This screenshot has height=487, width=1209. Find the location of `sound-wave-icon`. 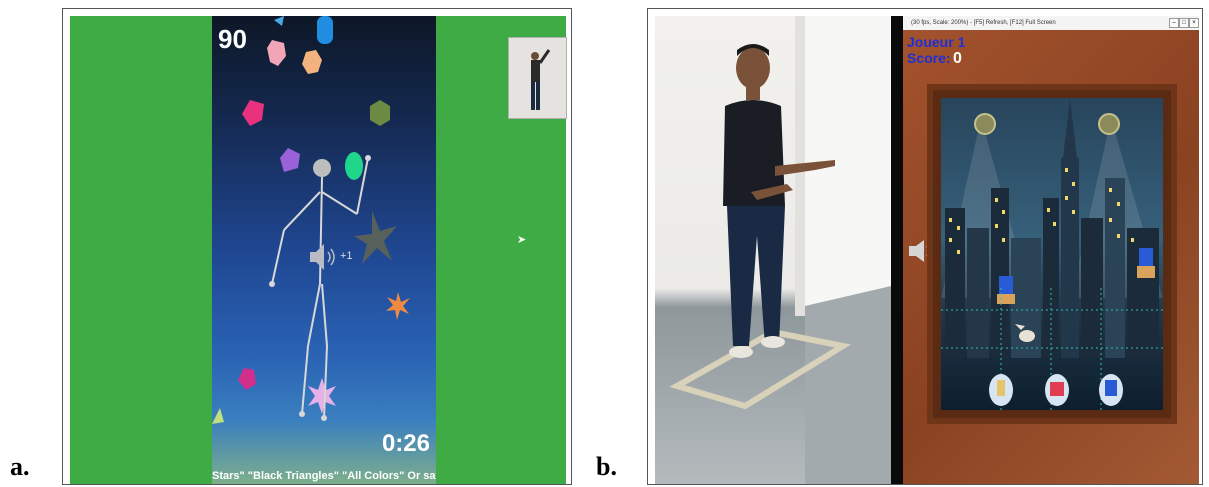

sound-wave-icon is located at coordinates (331, 257).